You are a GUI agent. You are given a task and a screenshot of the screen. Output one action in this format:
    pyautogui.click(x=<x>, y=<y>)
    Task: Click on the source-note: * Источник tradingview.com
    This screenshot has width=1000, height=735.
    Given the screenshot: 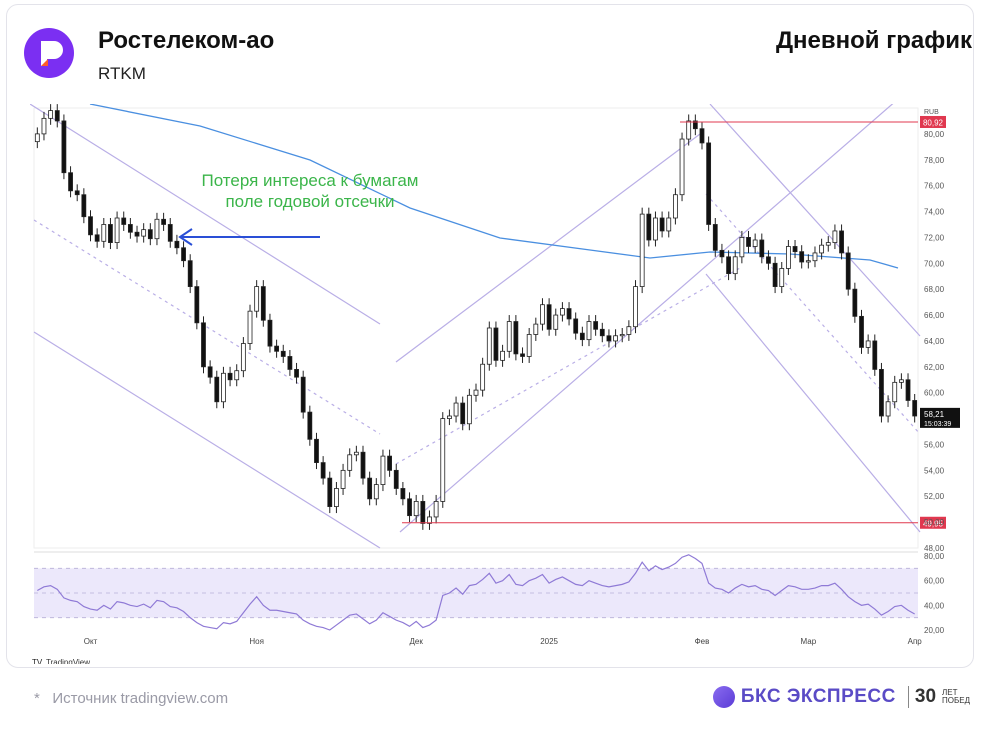 What is the action you would take?
    pyautogui.click(x=131, y=698)
    